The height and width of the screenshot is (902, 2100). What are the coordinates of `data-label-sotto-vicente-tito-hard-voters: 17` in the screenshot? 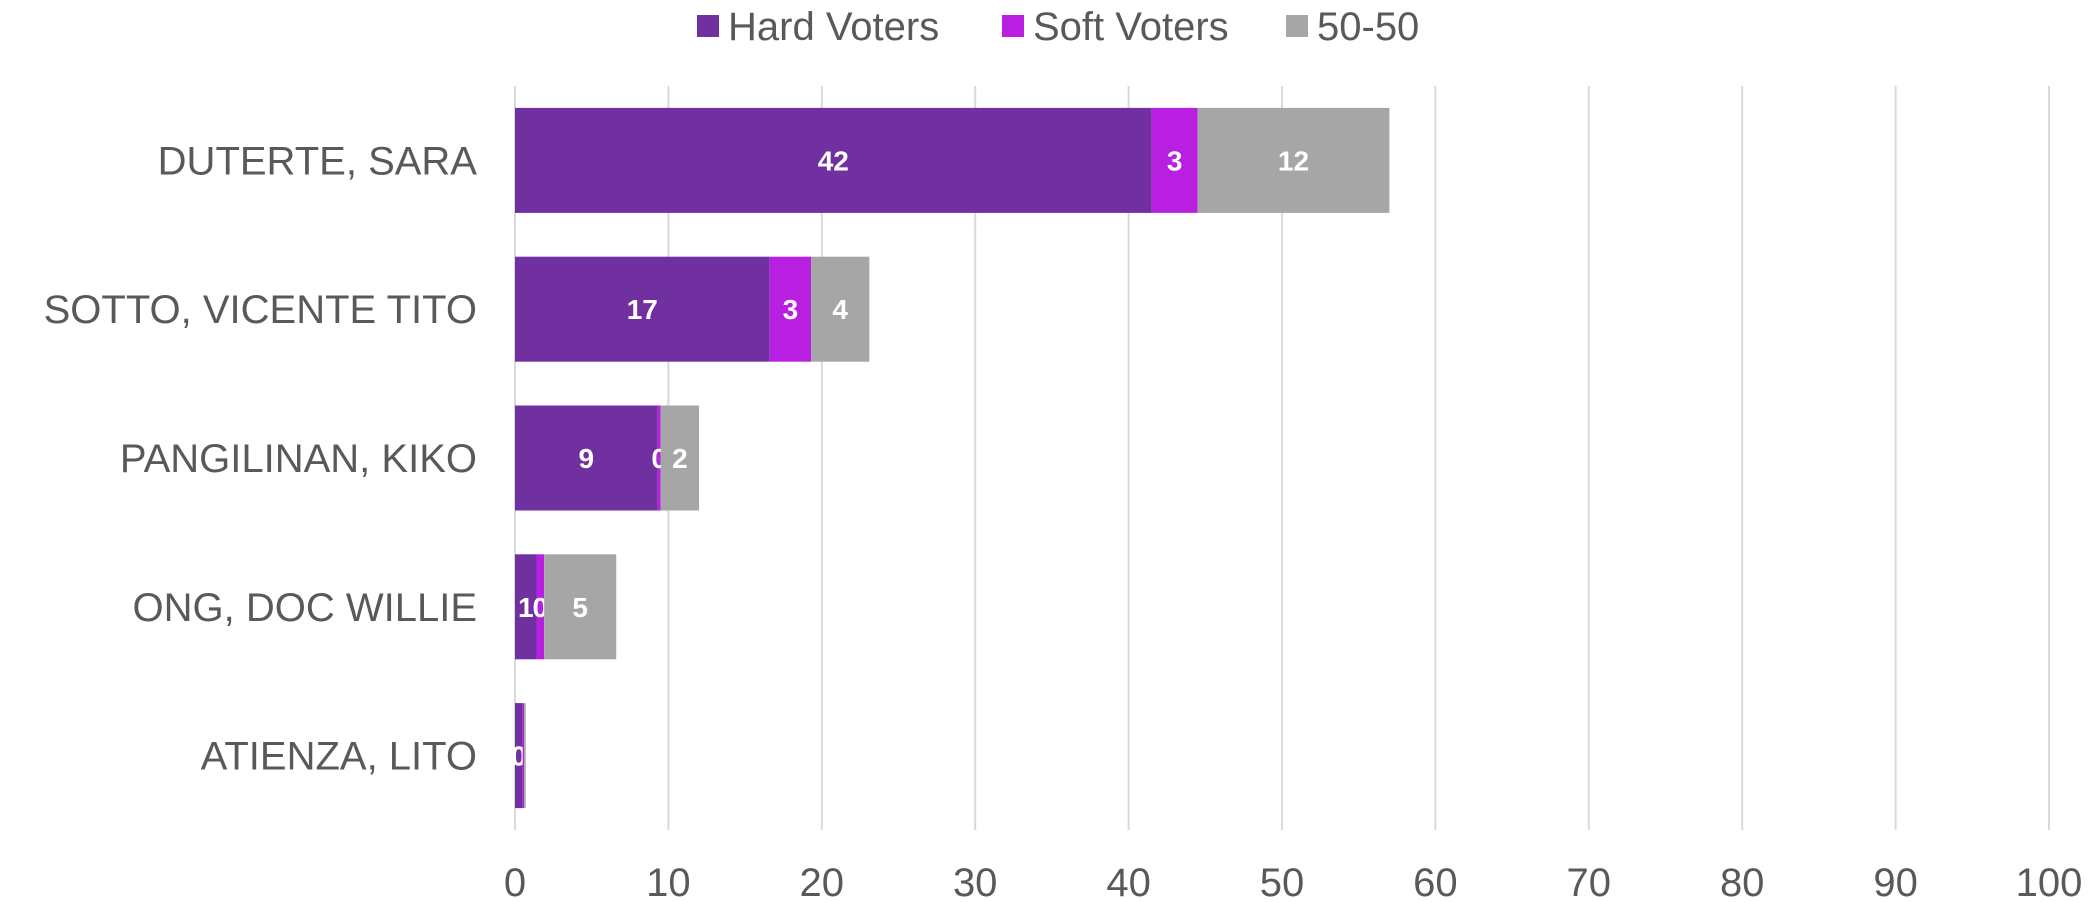 It's located at (642, 309).